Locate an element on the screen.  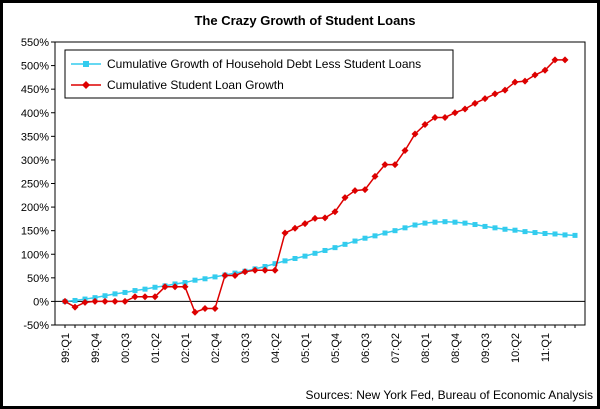
x-tick-label: 11:Q1 is located at coordinates (546, 347).